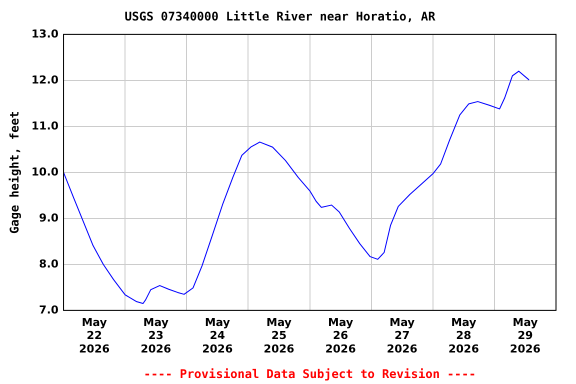  What do you see at coordinates (49, 263) in the screenshot?
I see `y-tick-label: 8.0` at bounding box center [49, 263].